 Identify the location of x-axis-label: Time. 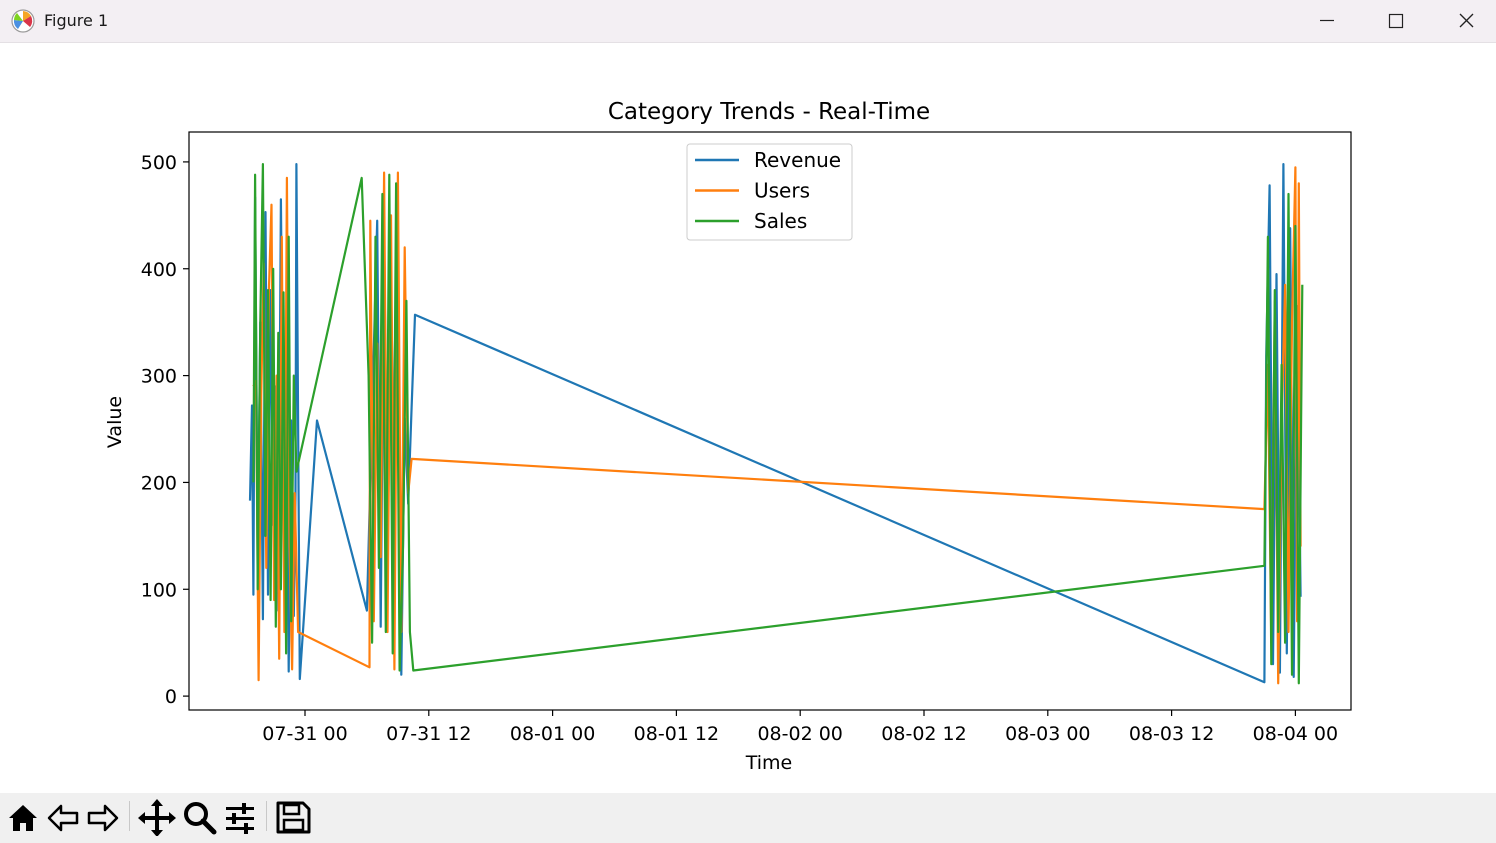
(769, 763).